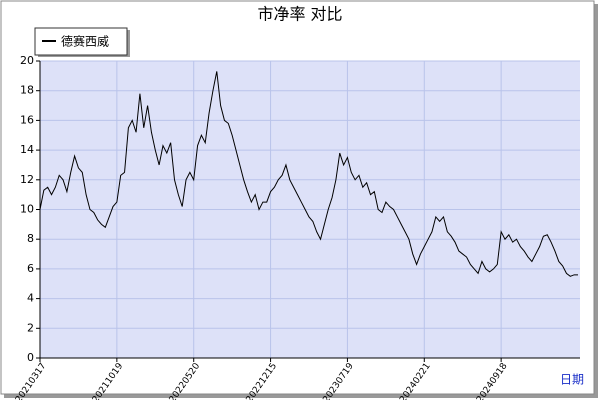 The image size is (600, 400). What do you see at coordinates (299, 14) in the screenshot?
I see `chart-title: 市净率 对比` at bounding box center [299, 14].